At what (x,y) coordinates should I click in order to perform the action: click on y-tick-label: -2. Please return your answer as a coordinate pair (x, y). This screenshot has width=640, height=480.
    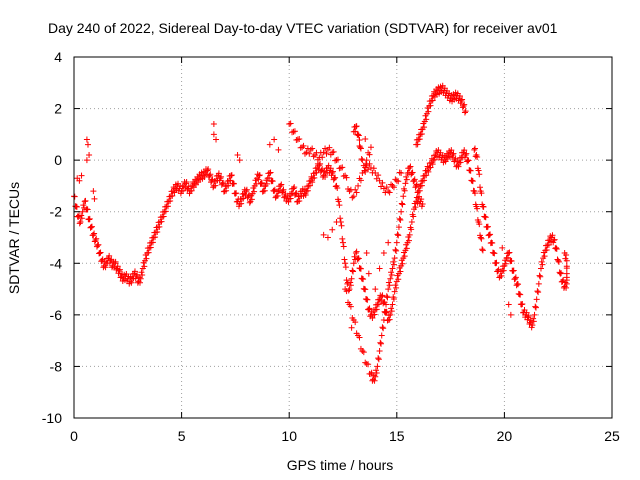
    Looking at the image, I should click on (56, 212).